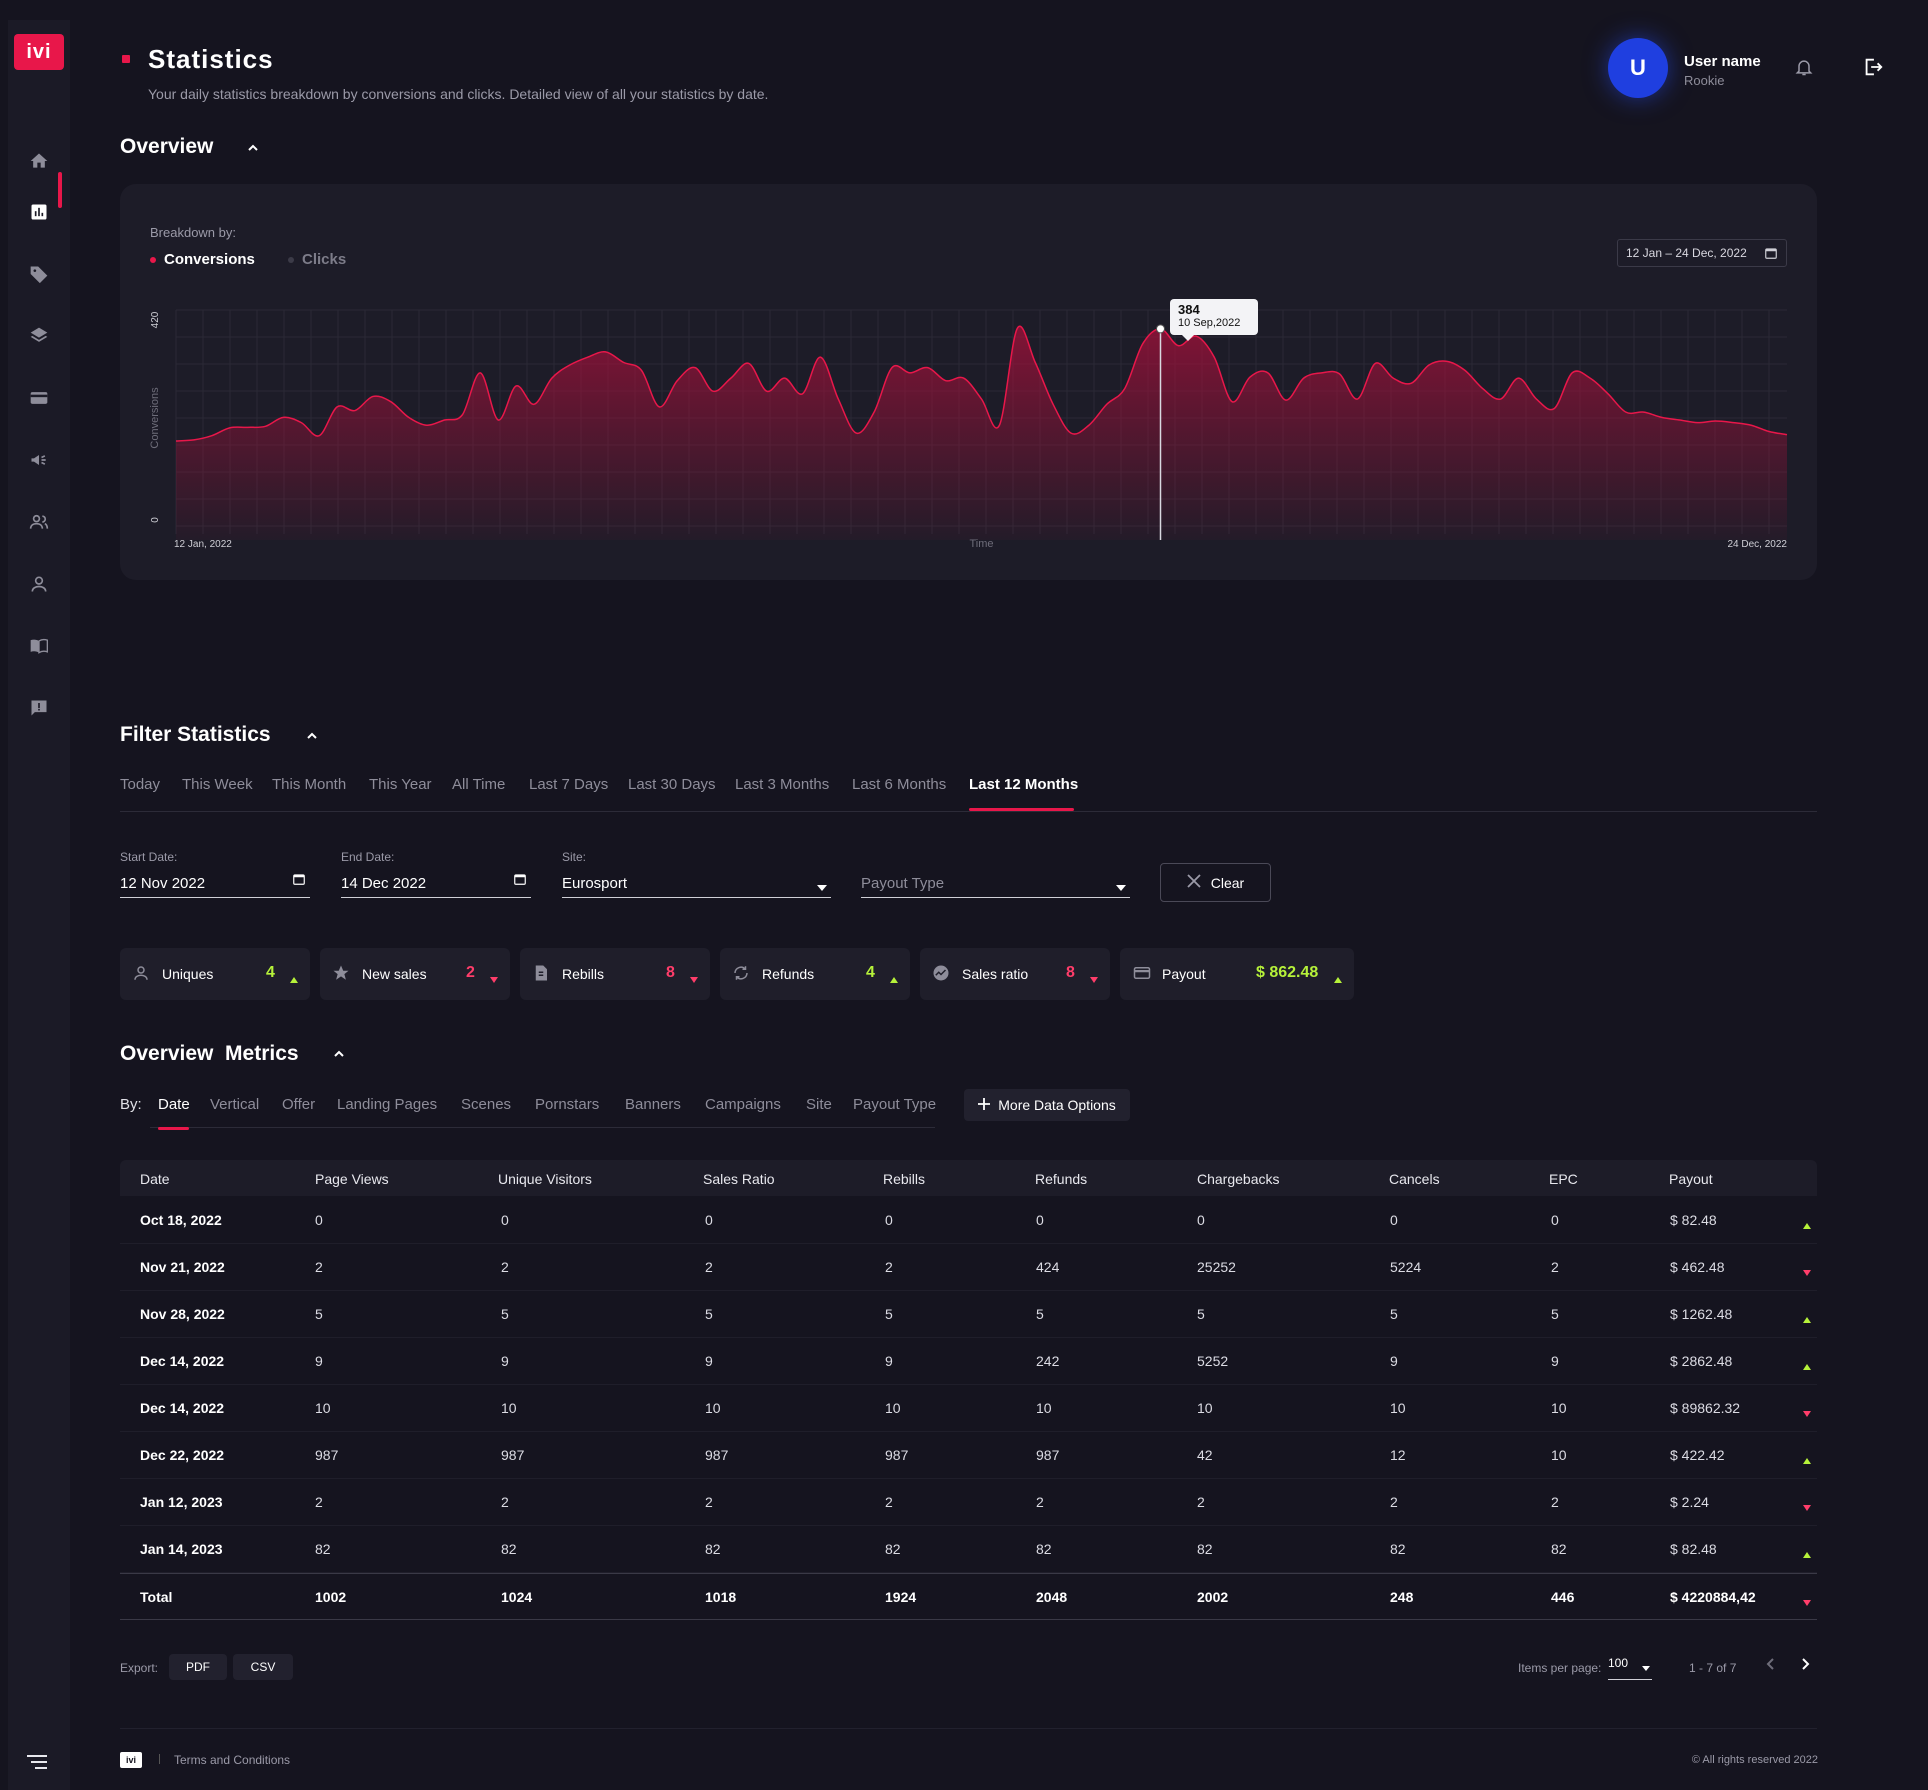 This screenshot has height=1790, width=1928. Describe the element at coordinates (479, 784) in the screenshot. I see `tab-all-time: All Time` at that location.